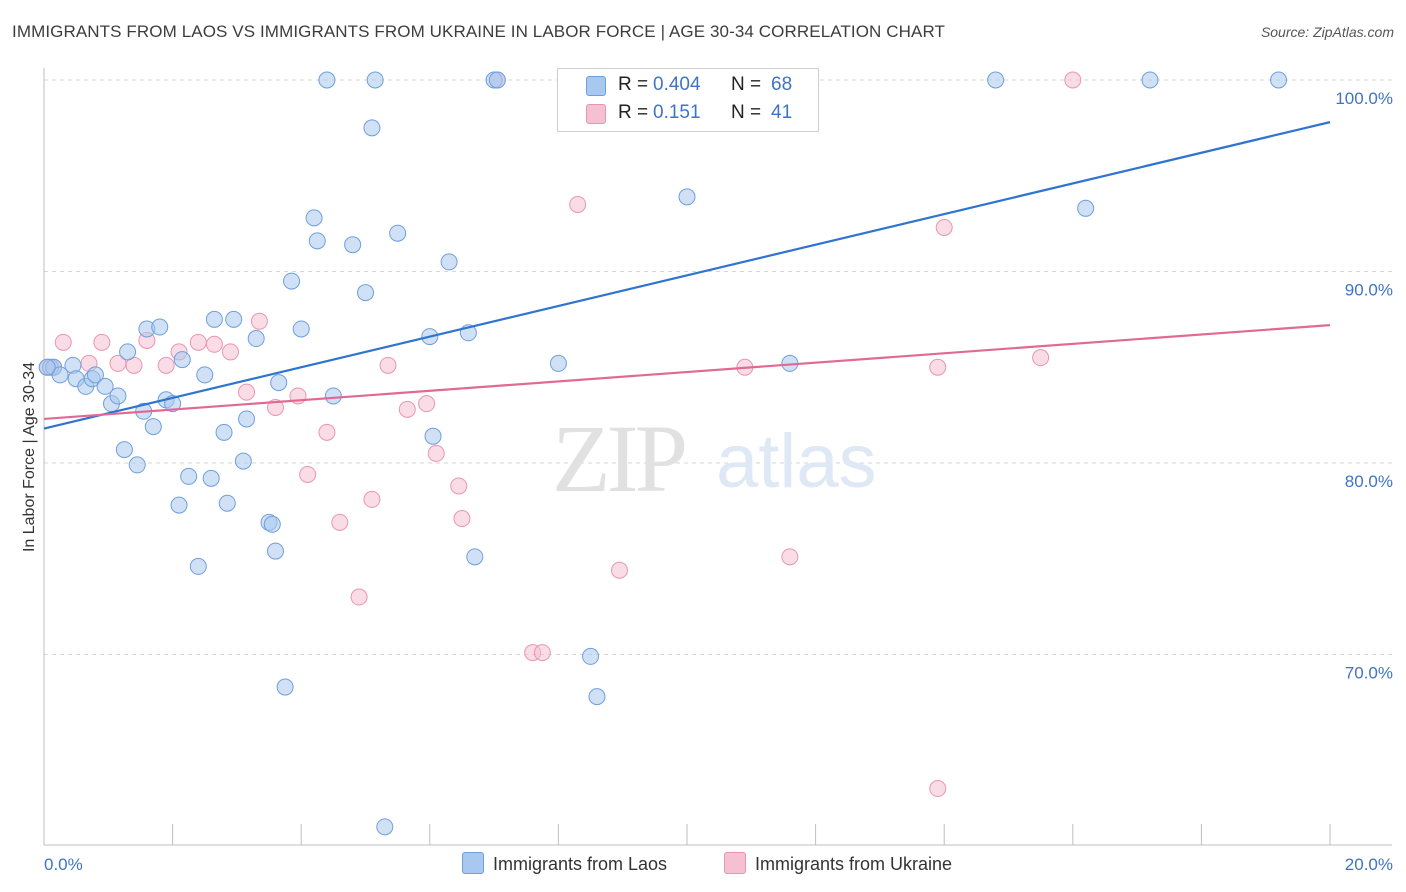 The image size is (1406, 892). I want to click on legend-row-laos: R = 0.404 N = 68, so click(688, 86).